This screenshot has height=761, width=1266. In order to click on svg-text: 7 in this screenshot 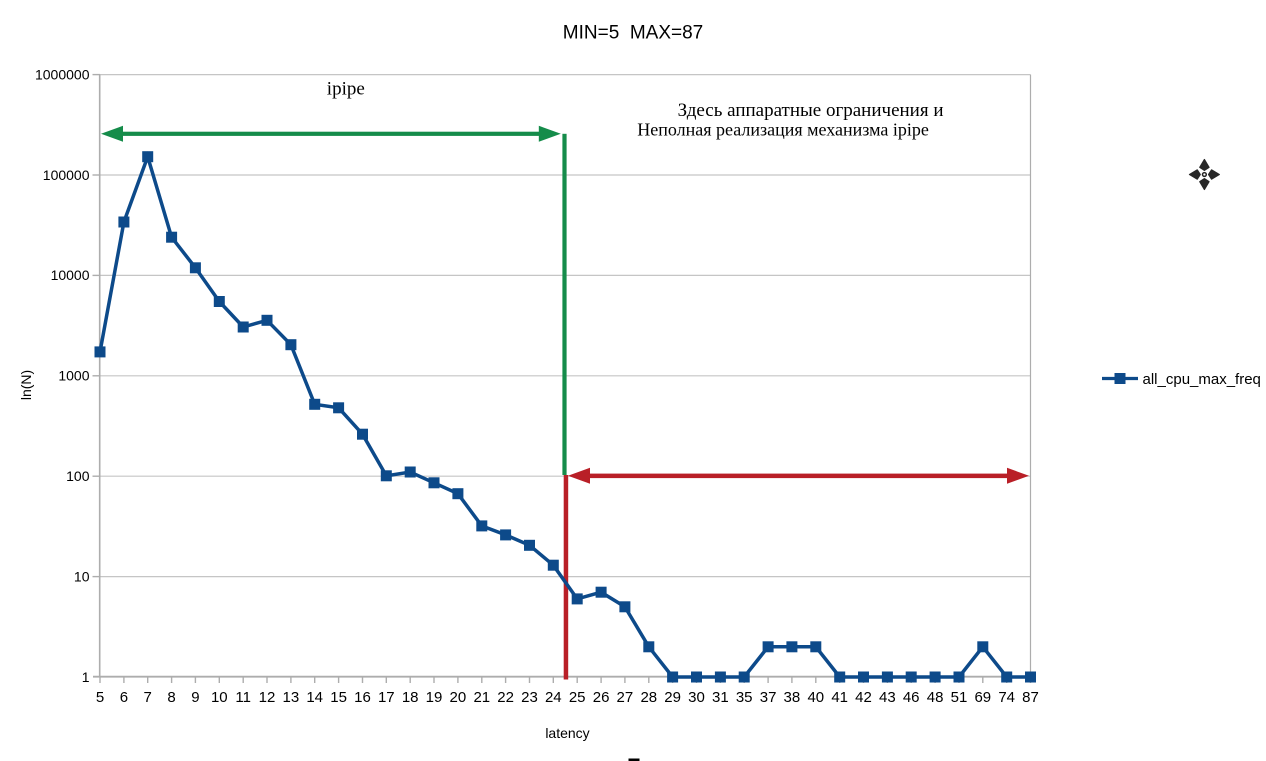, I will do `click(148, 697)`.